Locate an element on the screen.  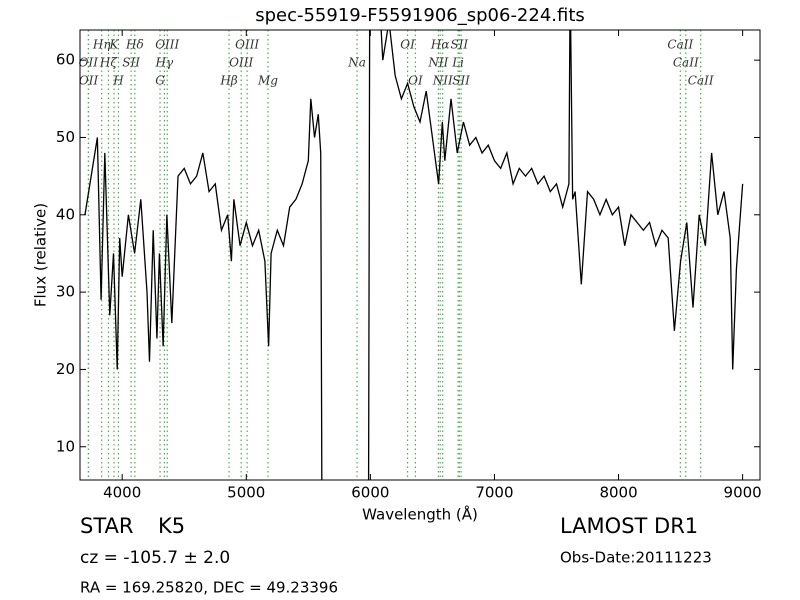
x-tick-label: 4000 is located at coordinates (122, 493).